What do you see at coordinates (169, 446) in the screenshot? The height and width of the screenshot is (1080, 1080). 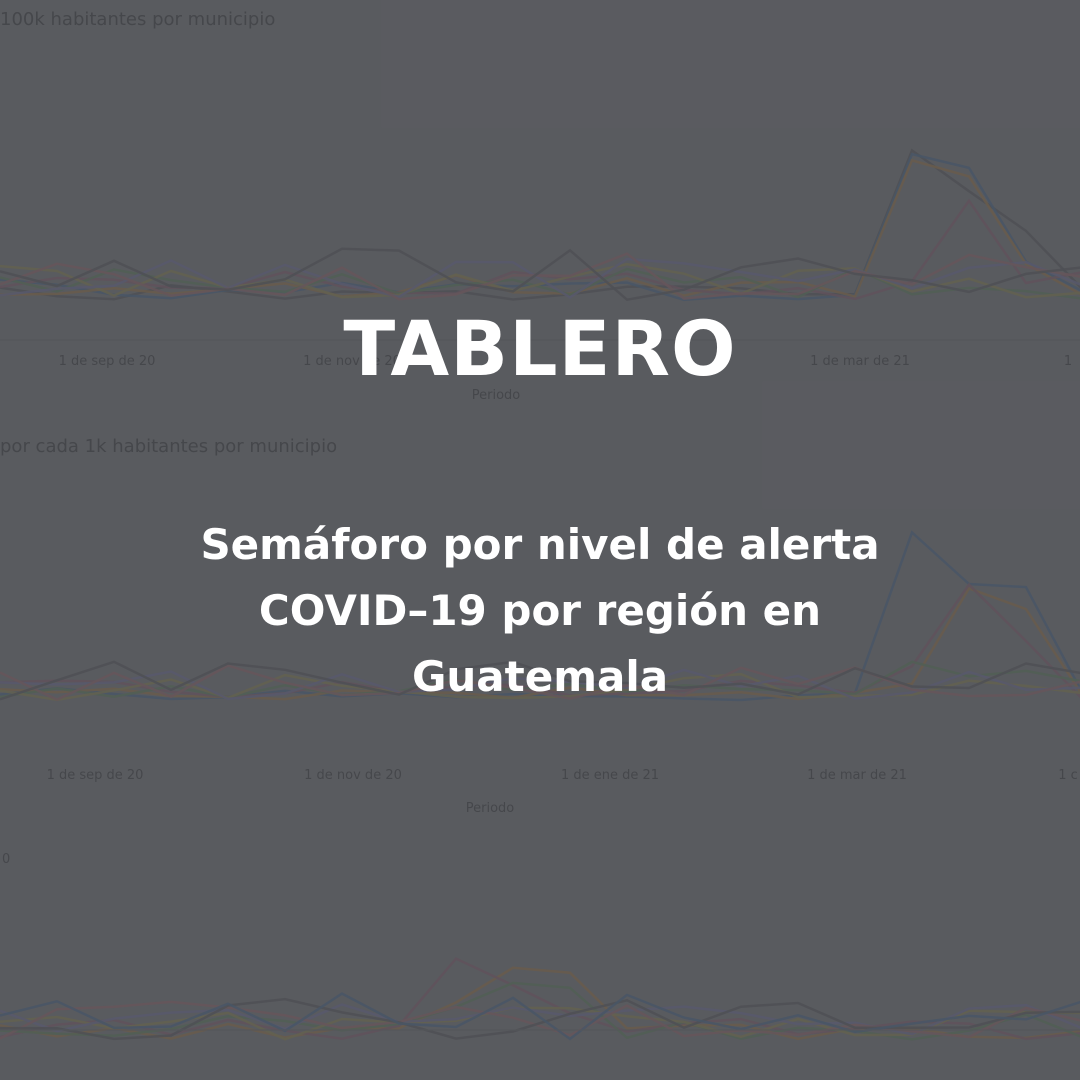 I see `chart-title-2: por cada 1k habitantes por municipio` at bounding box center [169, 446].